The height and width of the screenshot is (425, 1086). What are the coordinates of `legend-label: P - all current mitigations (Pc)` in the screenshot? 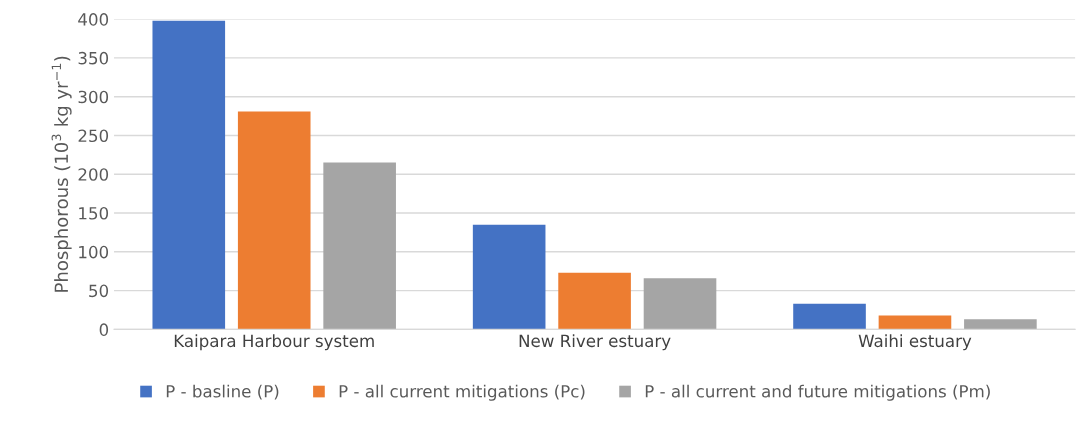 It's located at (462, 392).